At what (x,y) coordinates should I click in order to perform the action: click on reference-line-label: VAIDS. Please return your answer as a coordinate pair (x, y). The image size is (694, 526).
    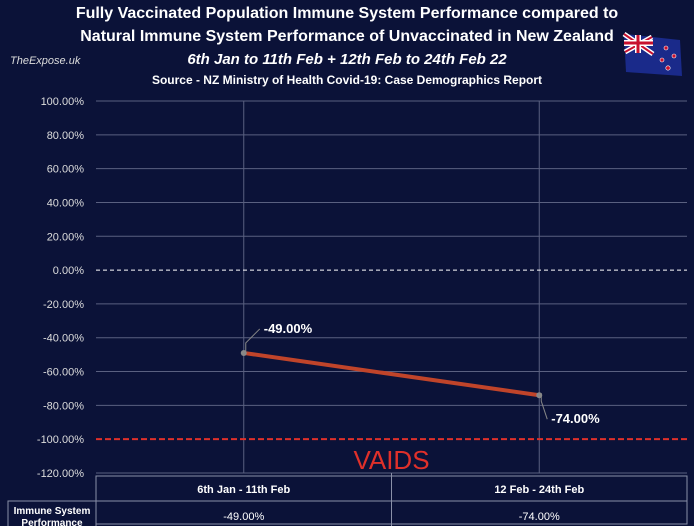
    Looking at the image, I should click on (391, 460).